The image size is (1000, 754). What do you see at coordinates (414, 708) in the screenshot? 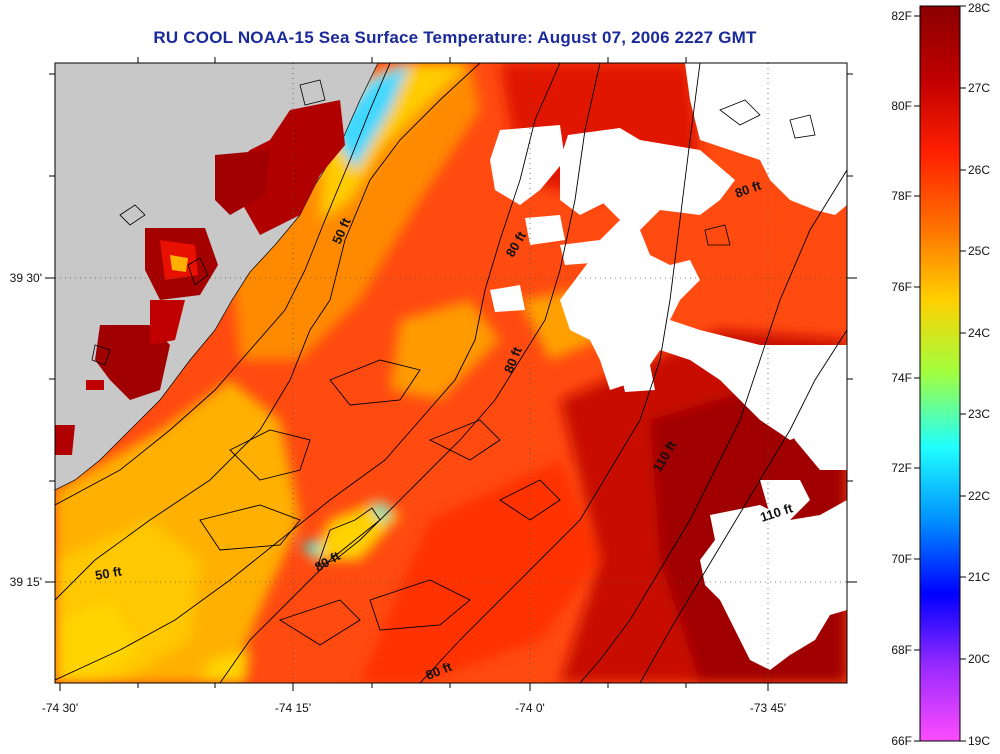
I see `x-tick-labels: -74 30' -74 15' -74 0' -73 45'` at bounding box center [414, 708].